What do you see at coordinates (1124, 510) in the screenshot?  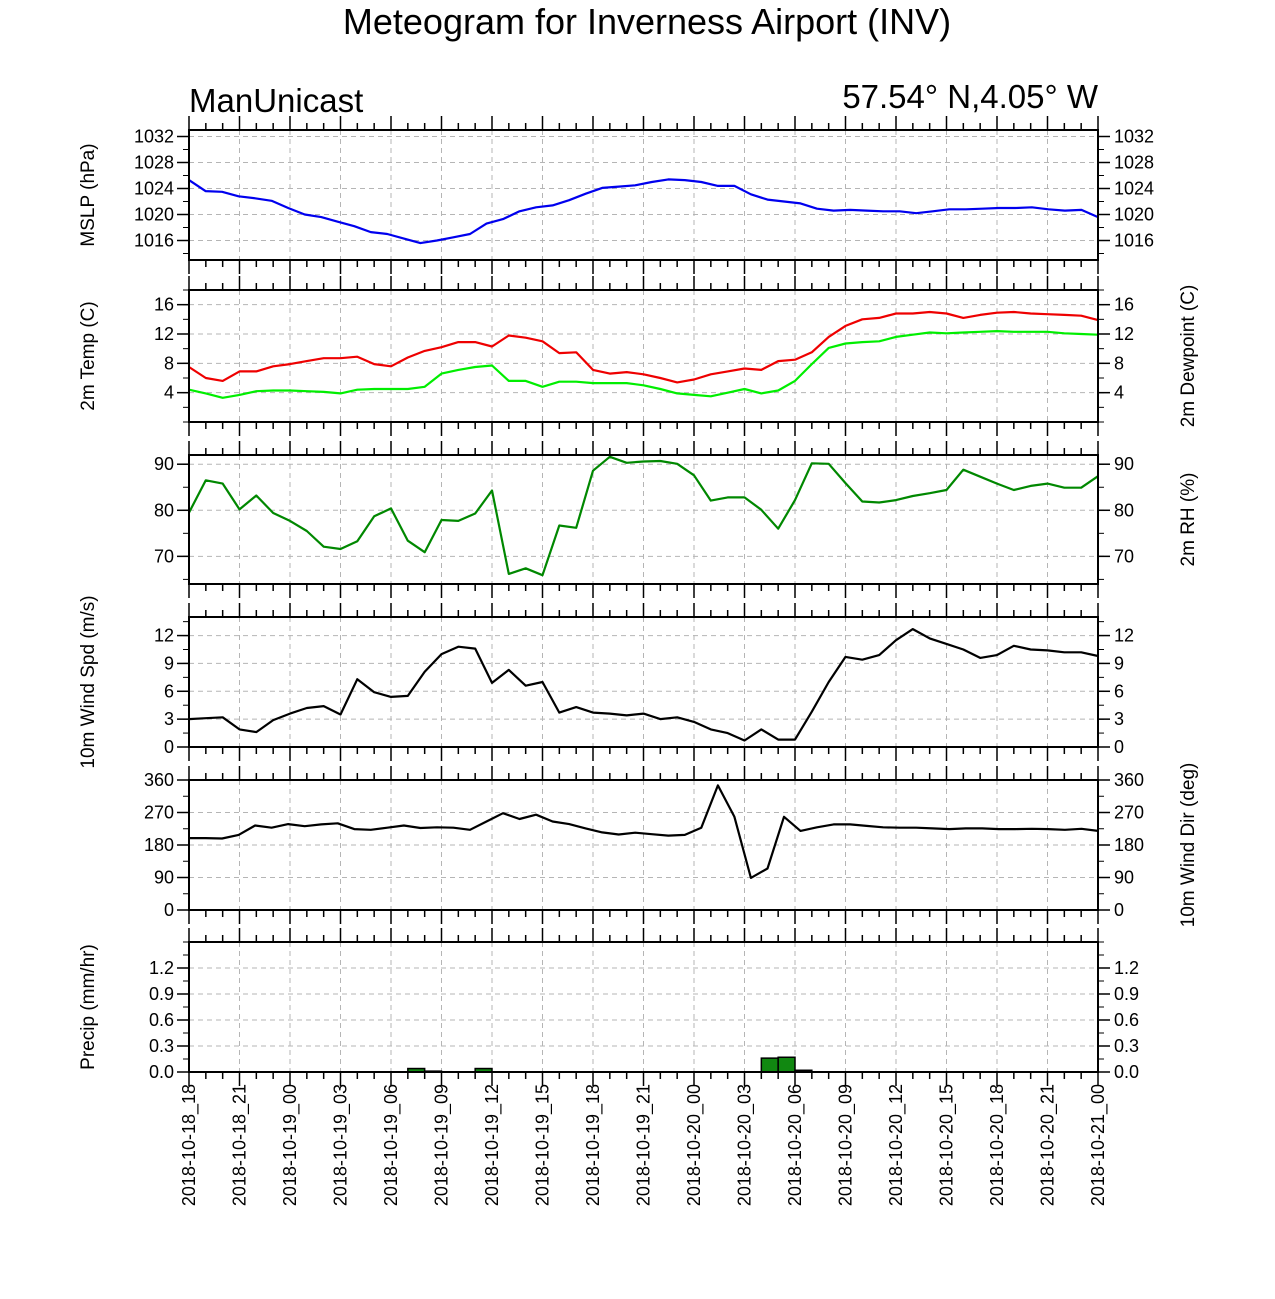 I see `y-tick-label-right: 80` at bounding box center [1124, 510].